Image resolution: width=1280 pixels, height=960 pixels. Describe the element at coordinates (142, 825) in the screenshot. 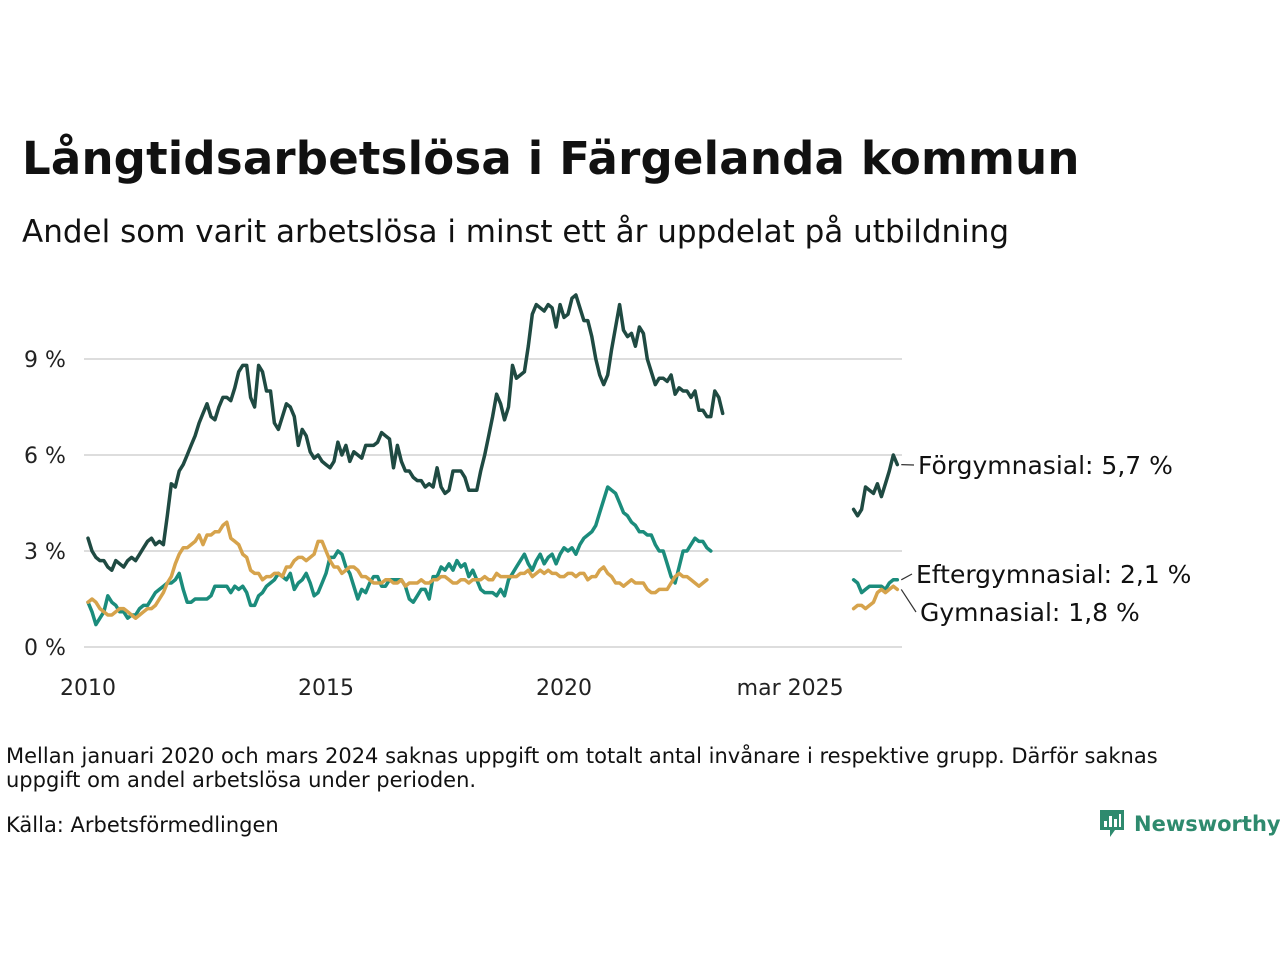

I see `source-text: Källa: Arbetsförmedlingen` at that location.